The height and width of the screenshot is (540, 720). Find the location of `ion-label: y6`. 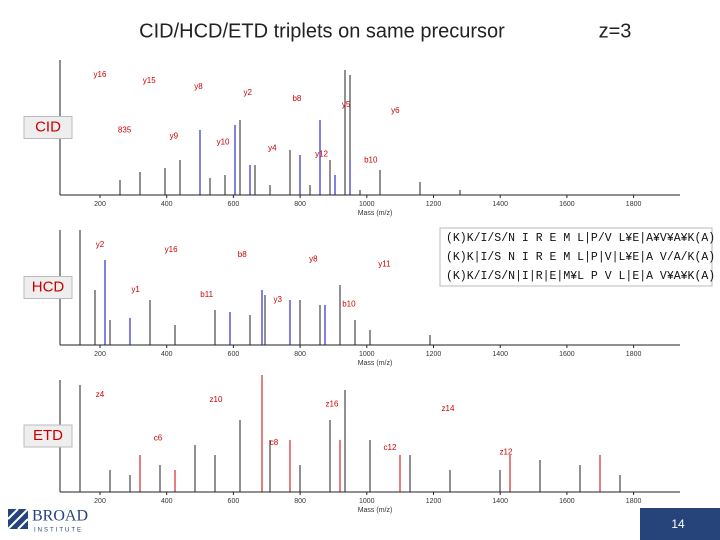

ion-label: y6 is located at coordinates (395, 110).